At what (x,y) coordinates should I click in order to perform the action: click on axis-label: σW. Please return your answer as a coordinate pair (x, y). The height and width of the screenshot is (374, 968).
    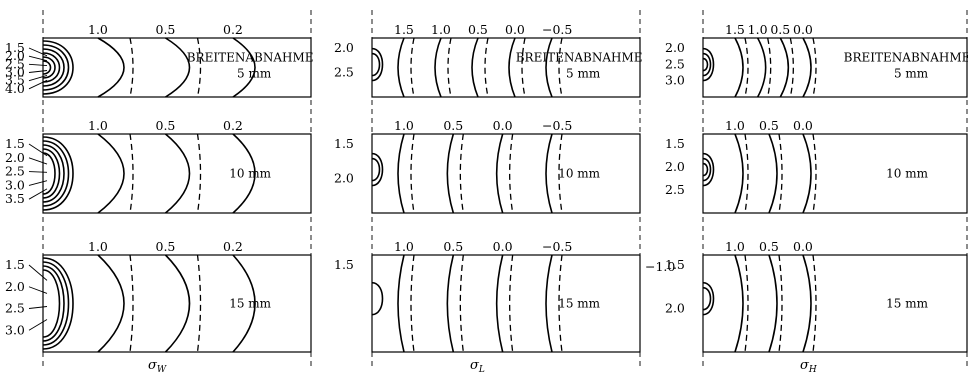
    Looking at the image, I should click on (157, 366).